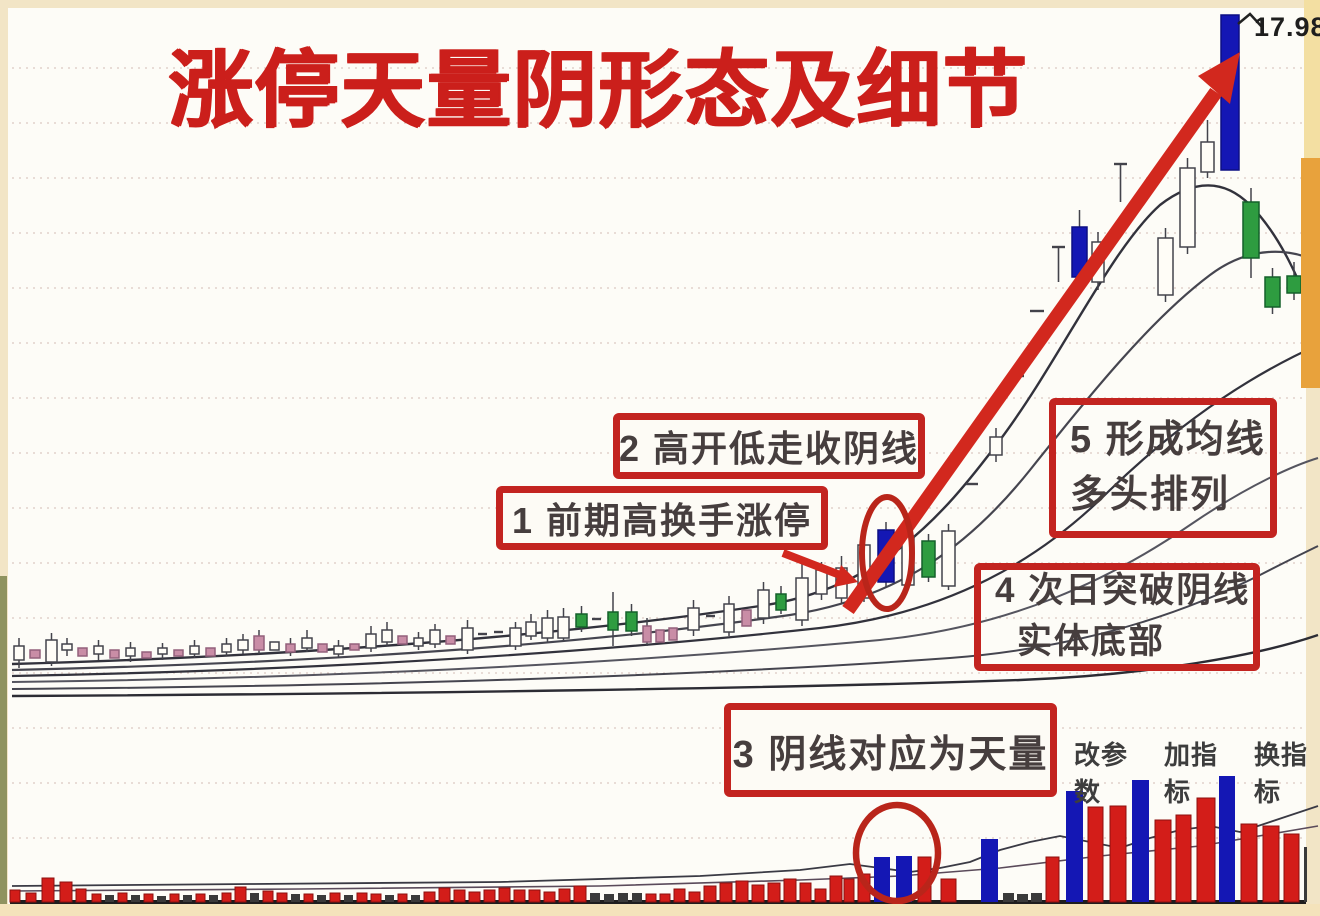 Image resolution: width=1320 pixels, height=916 pixels. Describe the element at coordinates (1150, 495) in the screenshot. I see `callout-5-line2: 多头排列` at that location.